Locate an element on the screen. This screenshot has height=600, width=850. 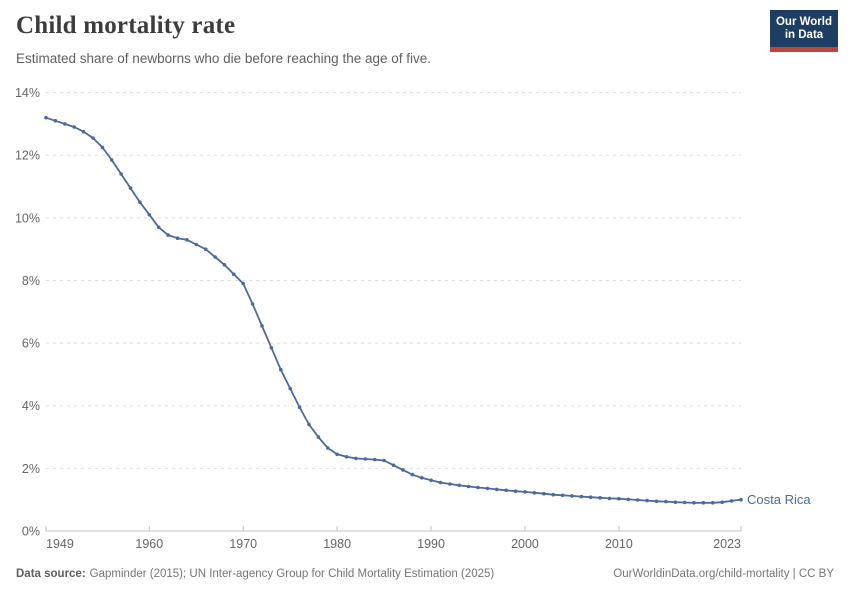
data-point-1990 is located at coordinates (431, 480).